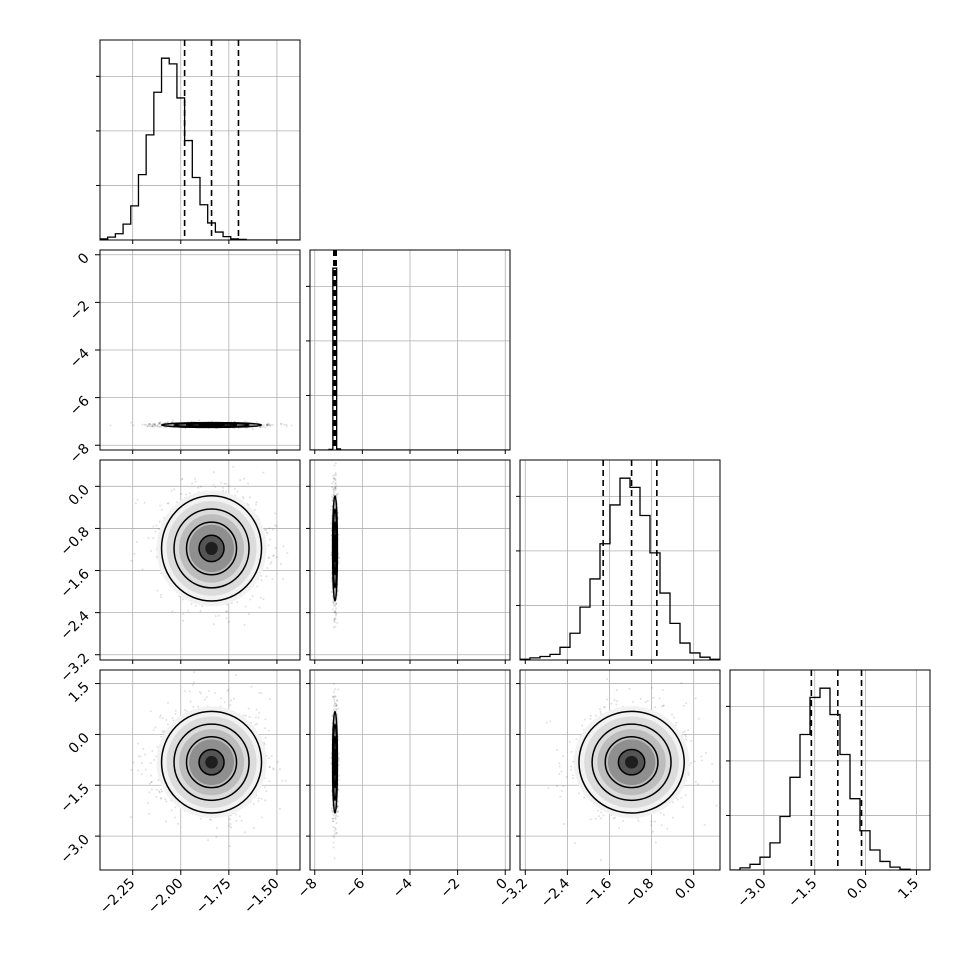 Image resolution: width=970 pixels, height=970 pixels. I want to click on x-axis-2: −3.2 −2.4 −1.6 −0.8 0.0, so click(598, 890).